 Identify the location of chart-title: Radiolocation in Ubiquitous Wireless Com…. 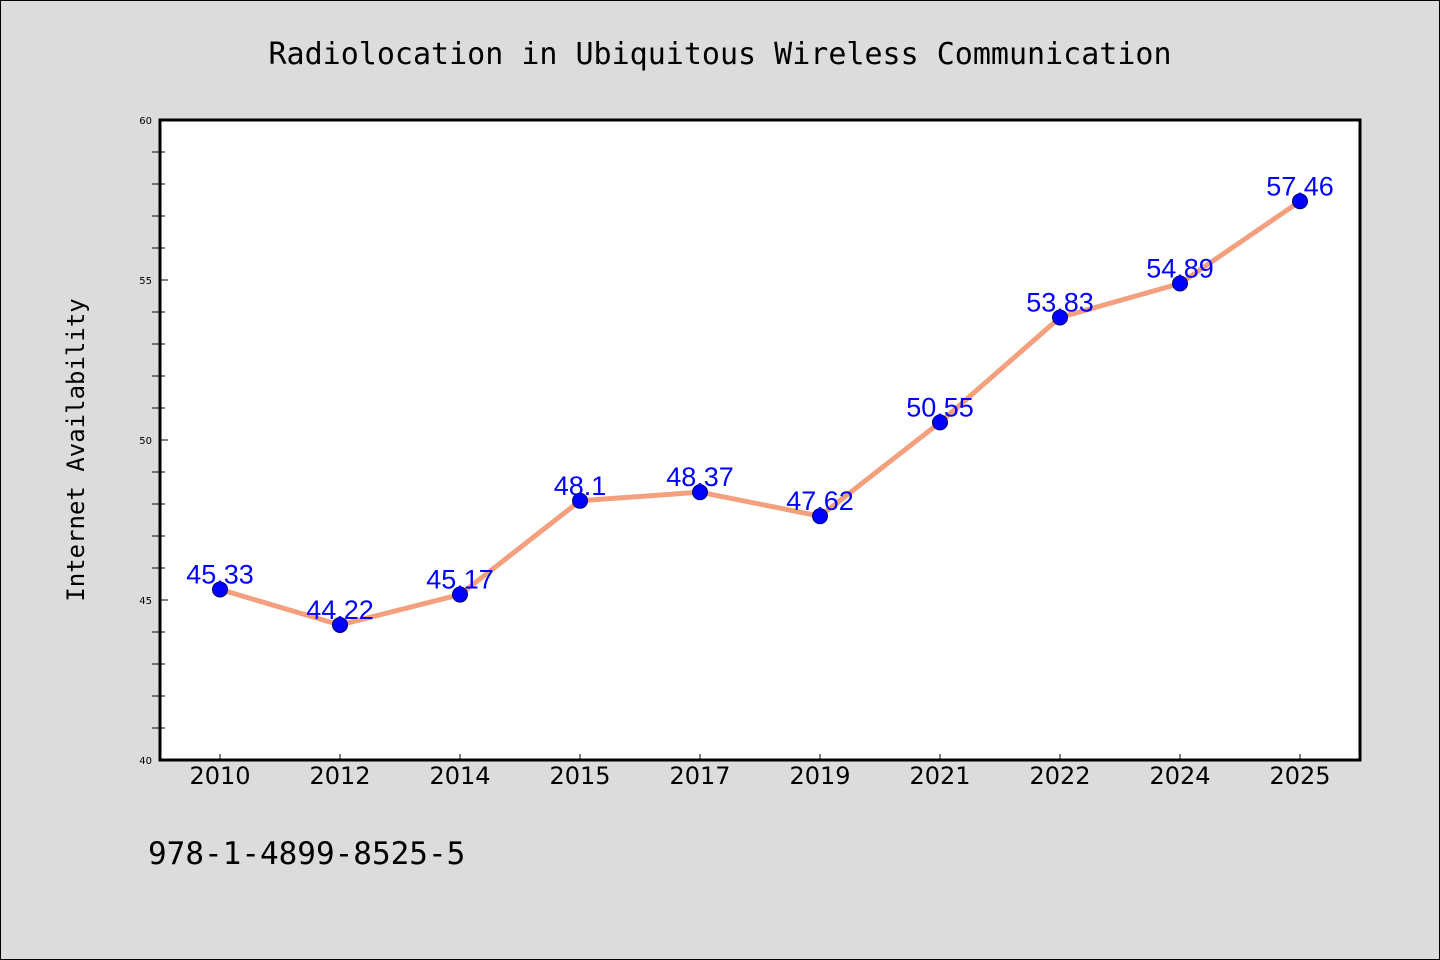
(719, 54).